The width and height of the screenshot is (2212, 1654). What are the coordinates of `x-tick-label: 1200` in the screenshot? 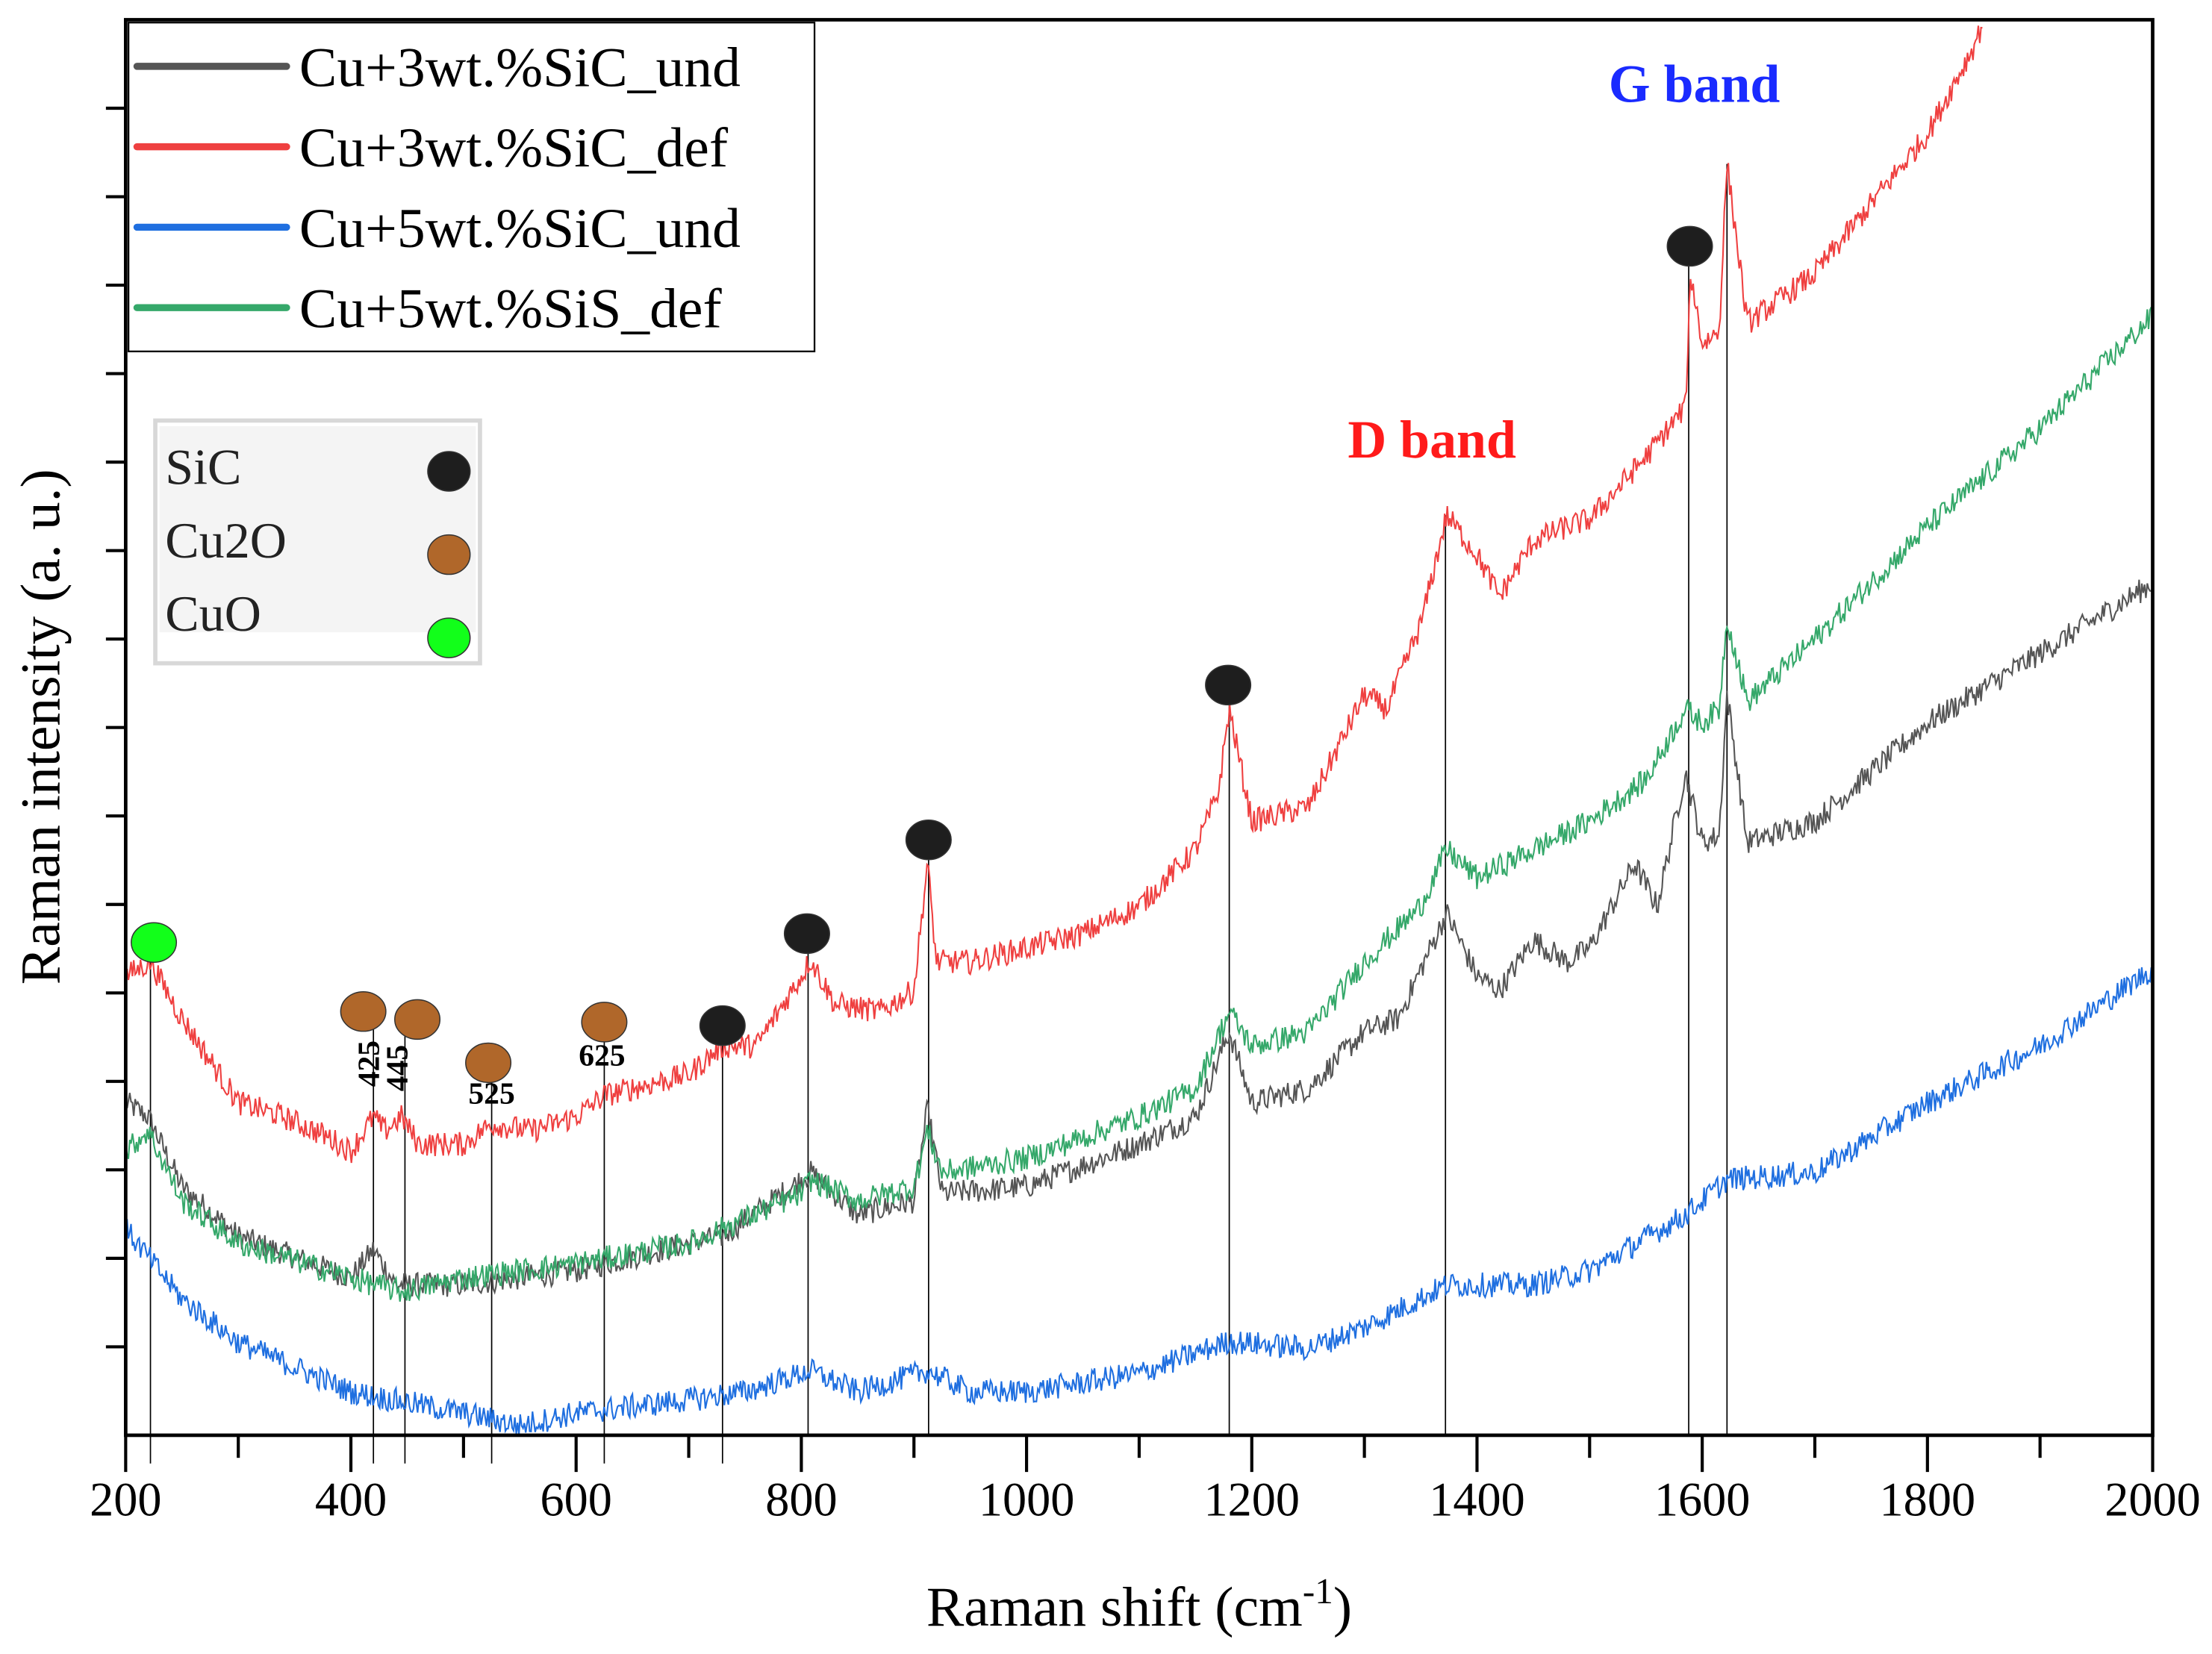 It's located at (1252, 1499).